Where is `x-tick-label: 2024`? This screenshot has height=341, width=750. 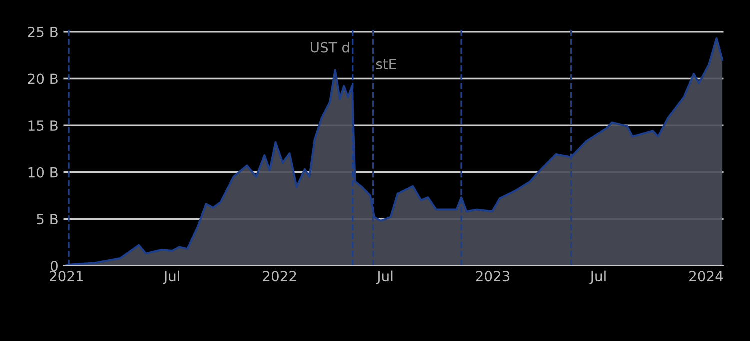 x-tick-label: 2024 is located at coordinates (707, 276).